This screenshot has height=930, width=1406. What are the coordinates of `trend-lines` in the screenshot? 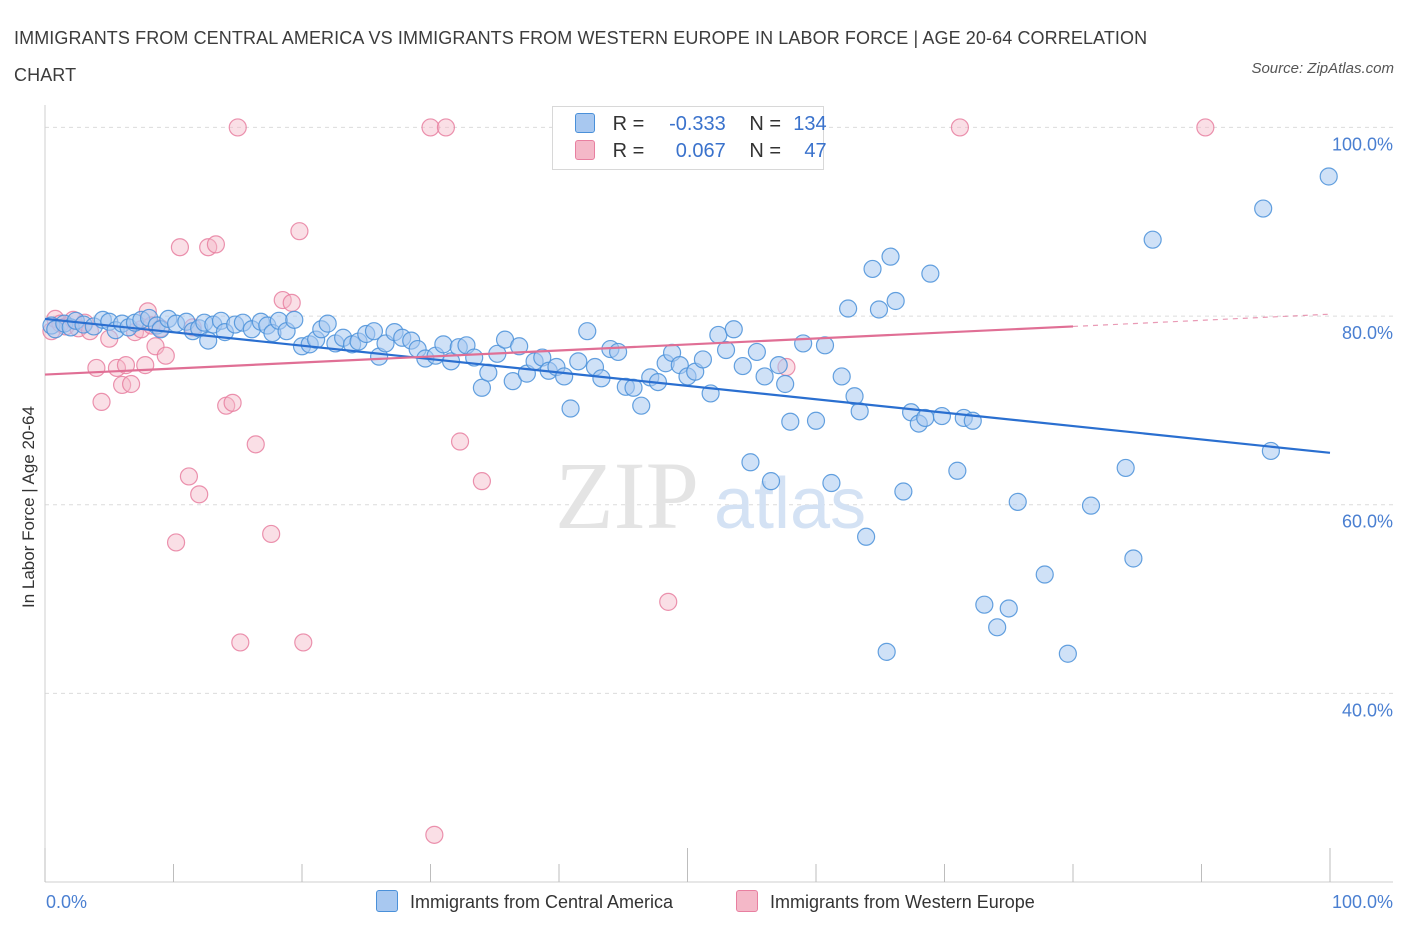 It's located at (687, 383).